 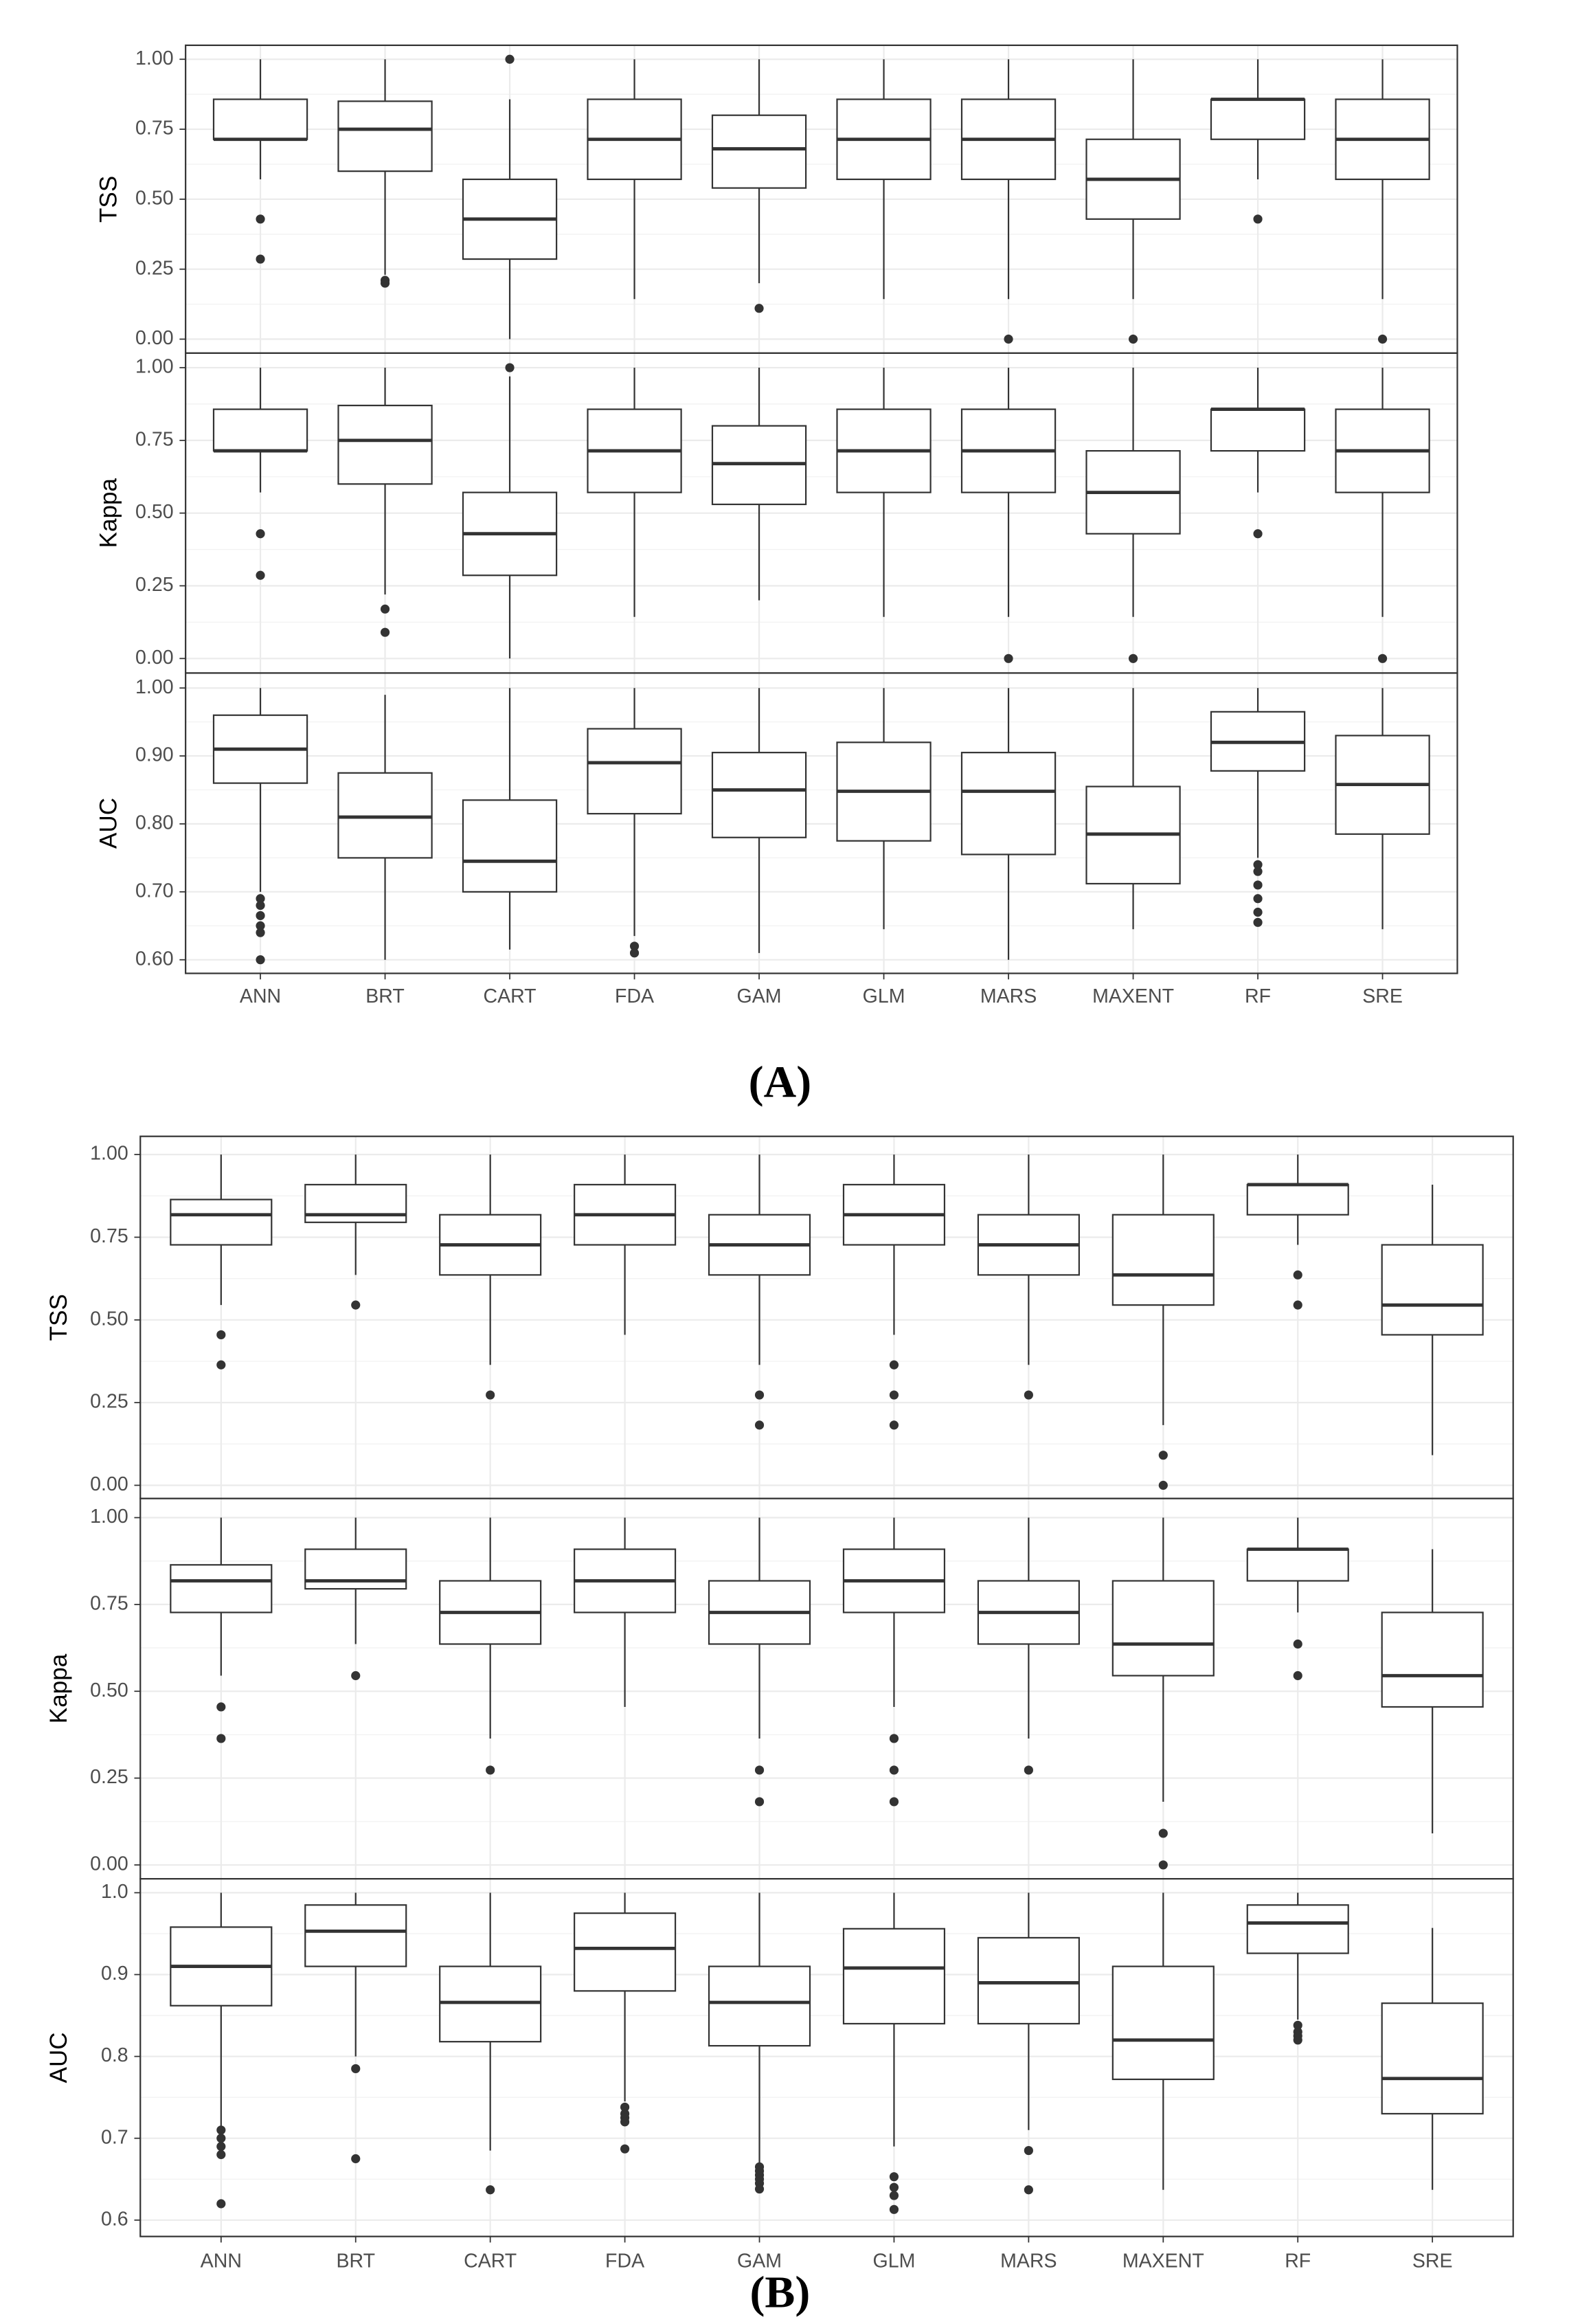 I want to click on y-axis-title: Kappa, so click(x=58, y=1688).